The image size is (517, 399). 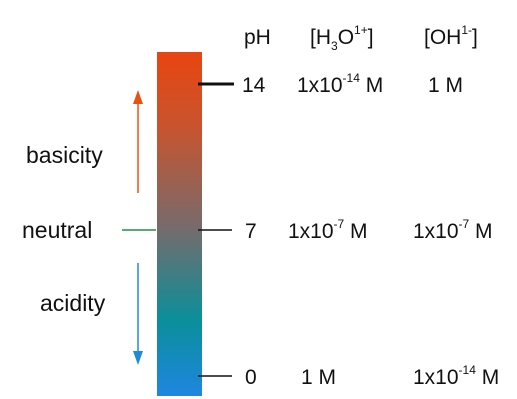 What do you see at coordinates (340, 84) in the screenshot?
I see `row-14-h3o: 1x10-14 M` at bounding box center [340, 84].